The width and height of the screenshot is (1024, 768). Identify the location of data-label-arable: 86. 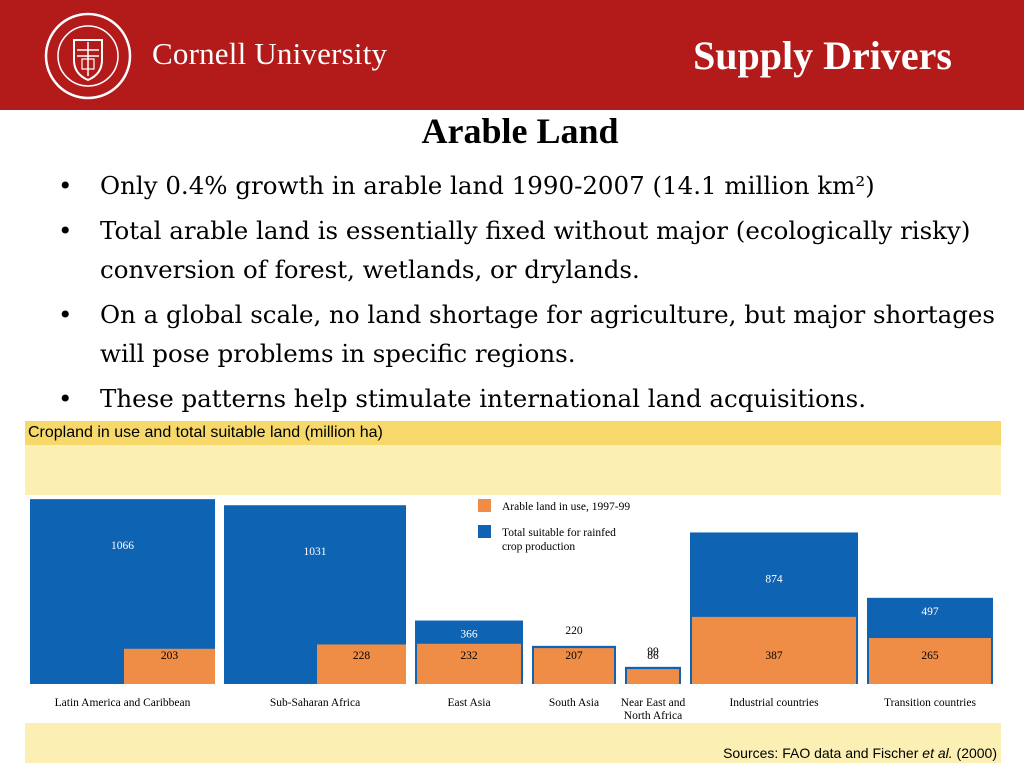
(653, 656).